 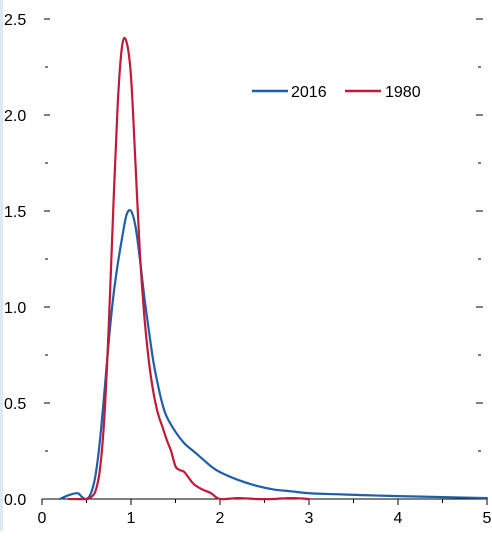 What do you see at coordinates (220, 518) in the screenshot?
I see `x-tick-label: 2` at bounding box center [220, 518].